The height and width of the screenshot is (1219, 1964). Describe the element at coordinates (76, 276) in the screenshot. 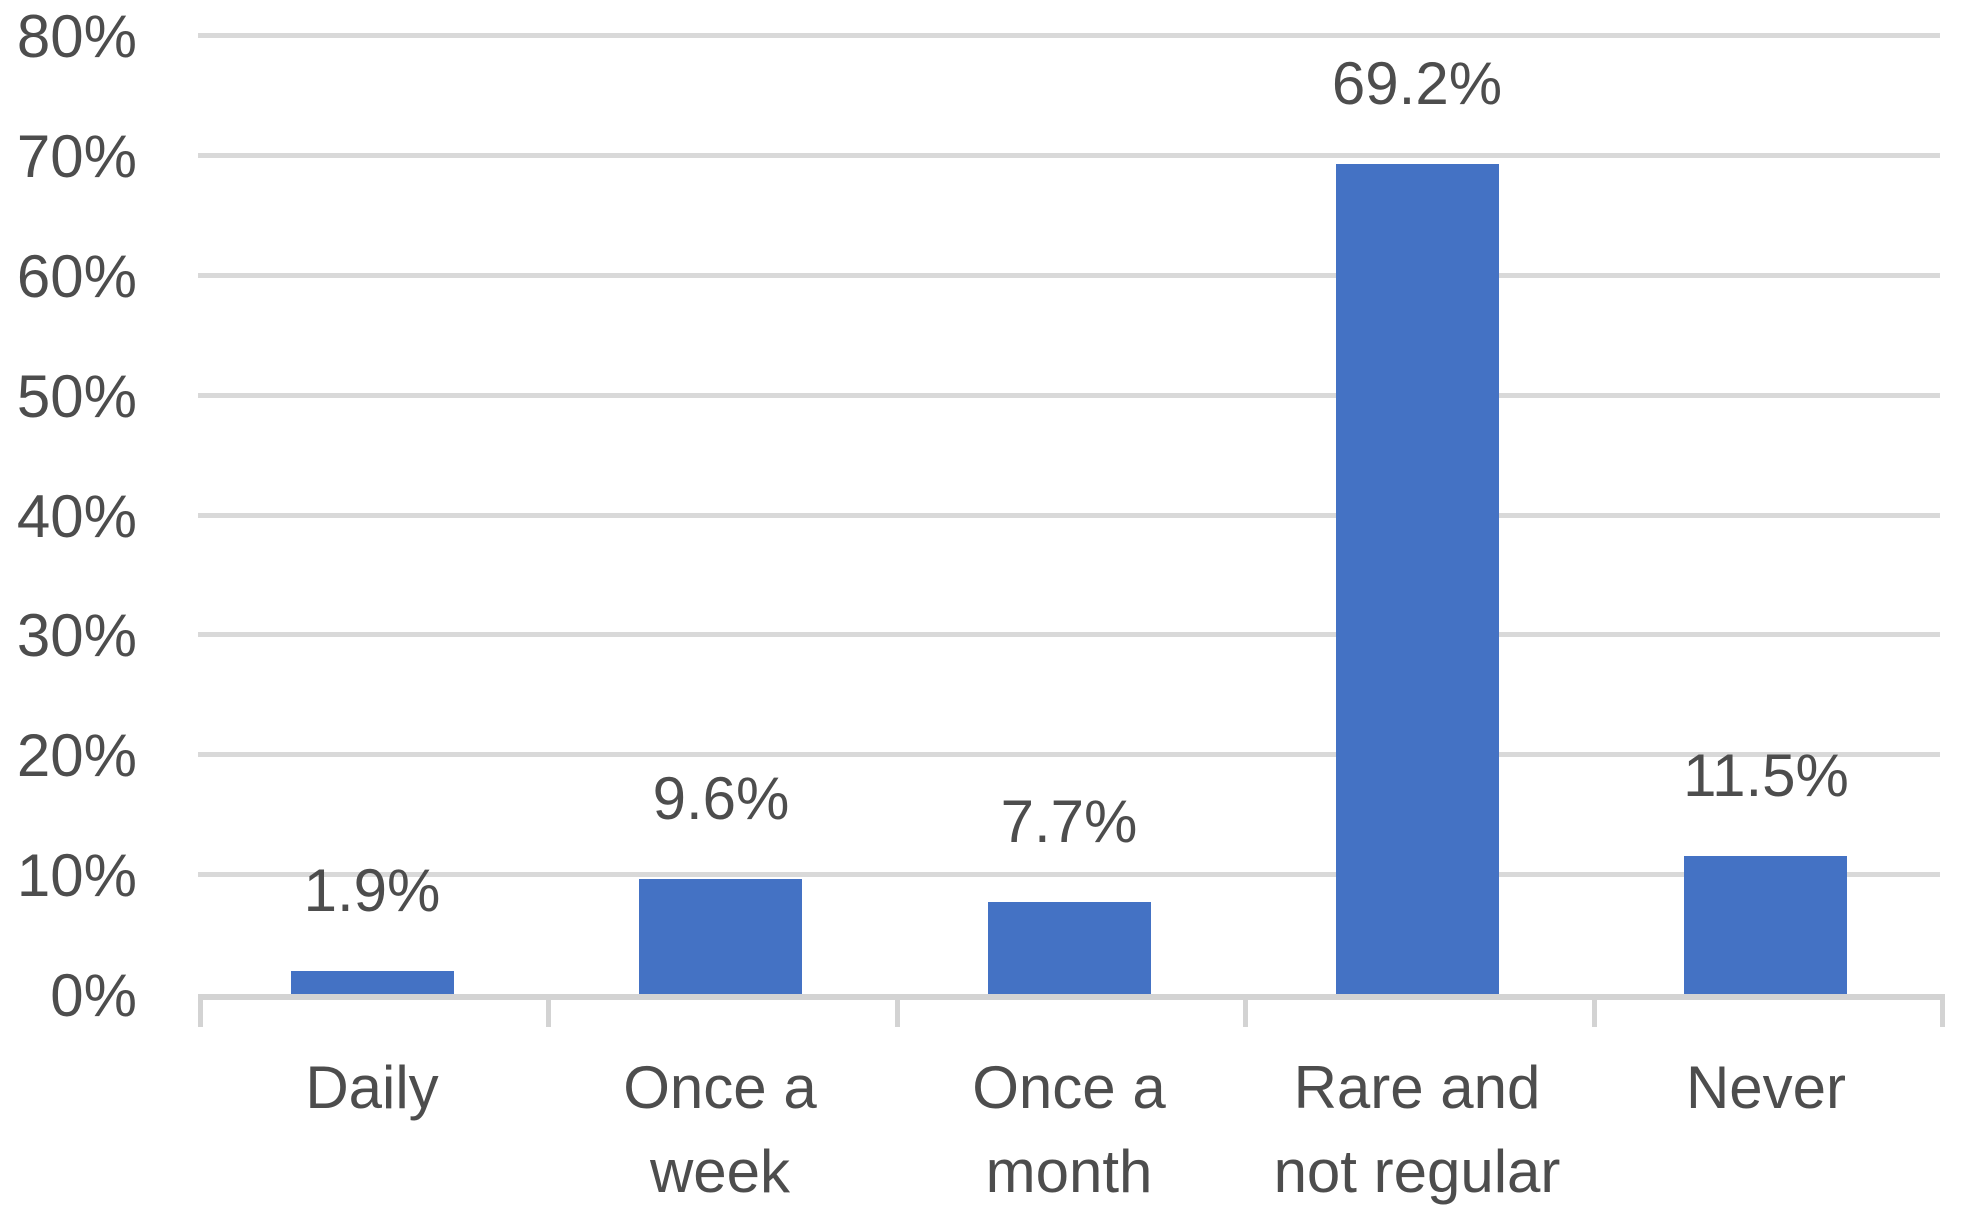

I see `y-tick-label: 60%` at that location.